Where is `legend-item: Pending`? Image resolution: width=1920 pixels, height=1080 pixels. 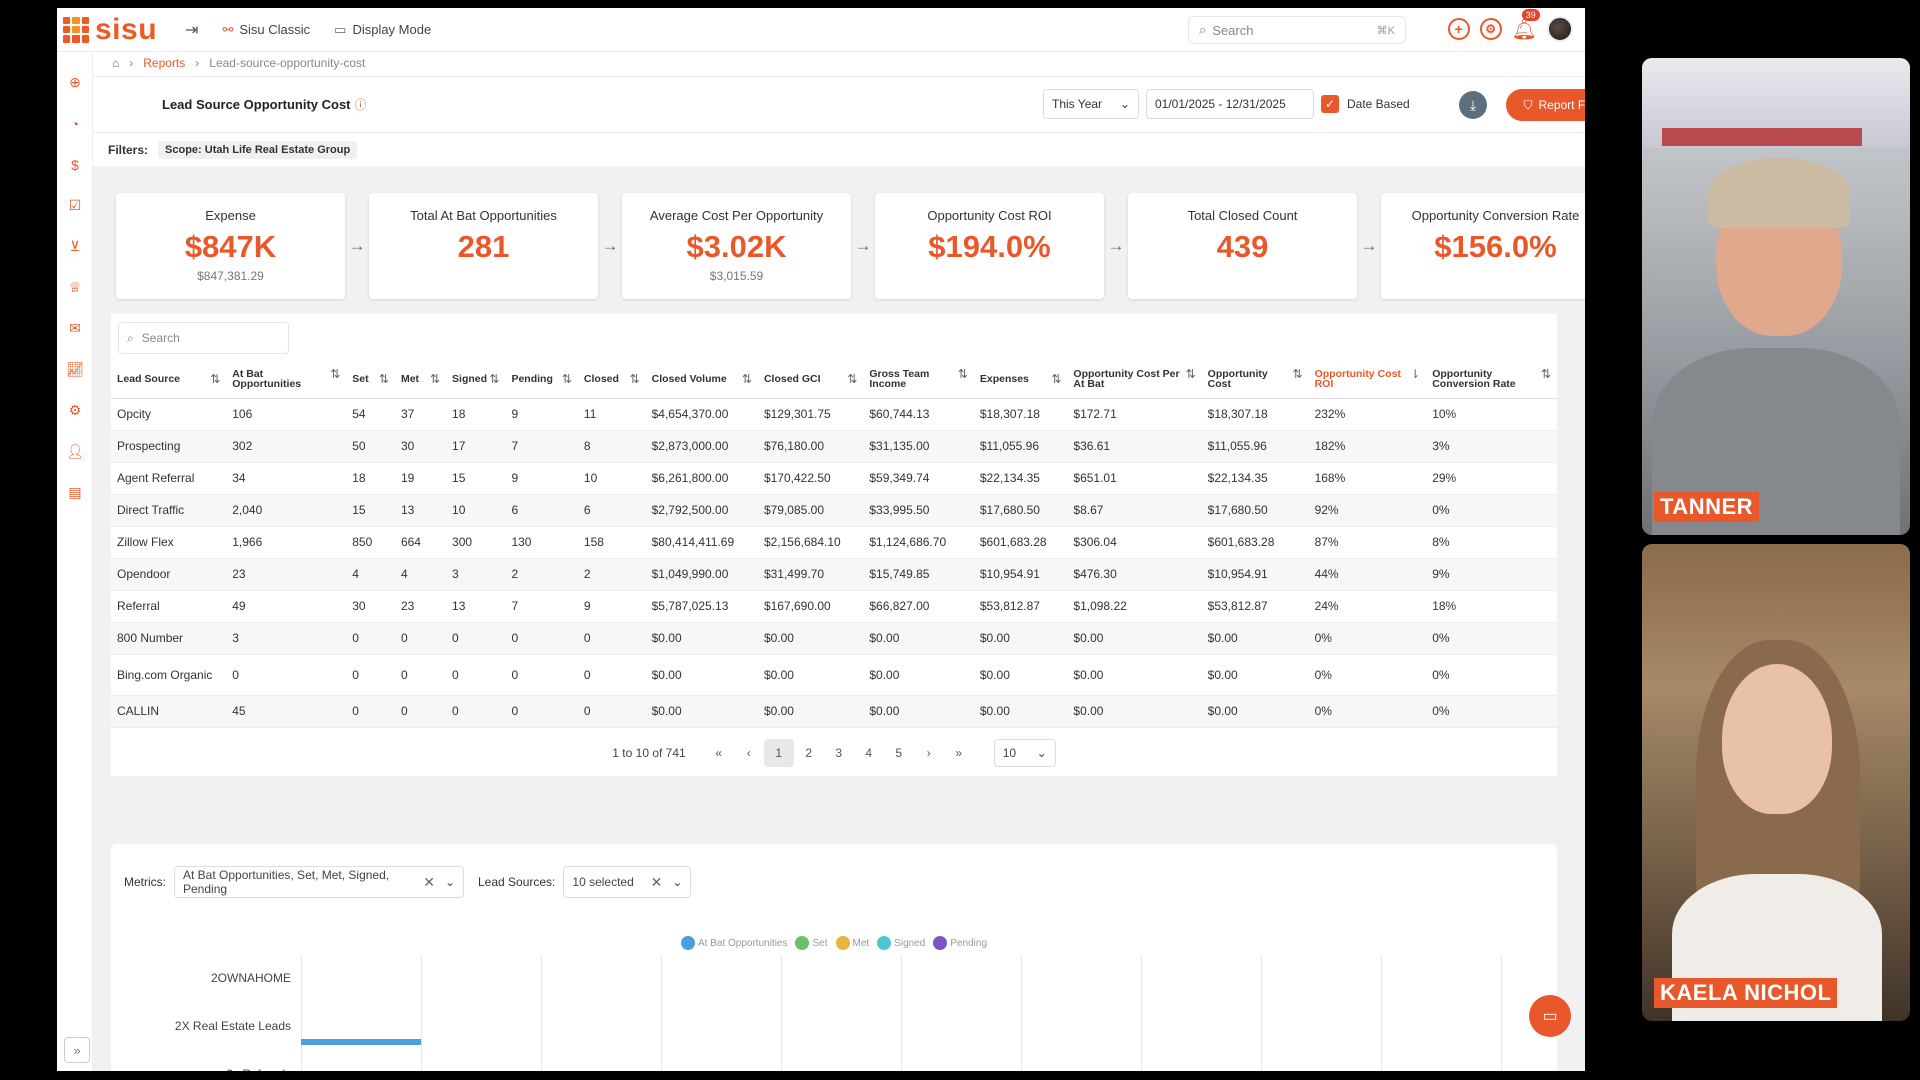 legend-item: Pending is located at coordinates (960, 943).